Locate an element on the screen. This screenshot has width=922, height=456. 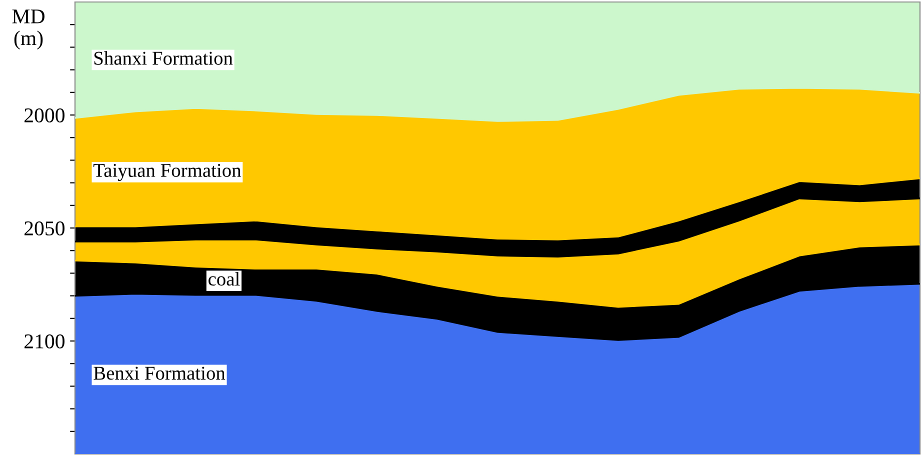
y-axis-title: MD (m) is located at coordinates (28, 30).